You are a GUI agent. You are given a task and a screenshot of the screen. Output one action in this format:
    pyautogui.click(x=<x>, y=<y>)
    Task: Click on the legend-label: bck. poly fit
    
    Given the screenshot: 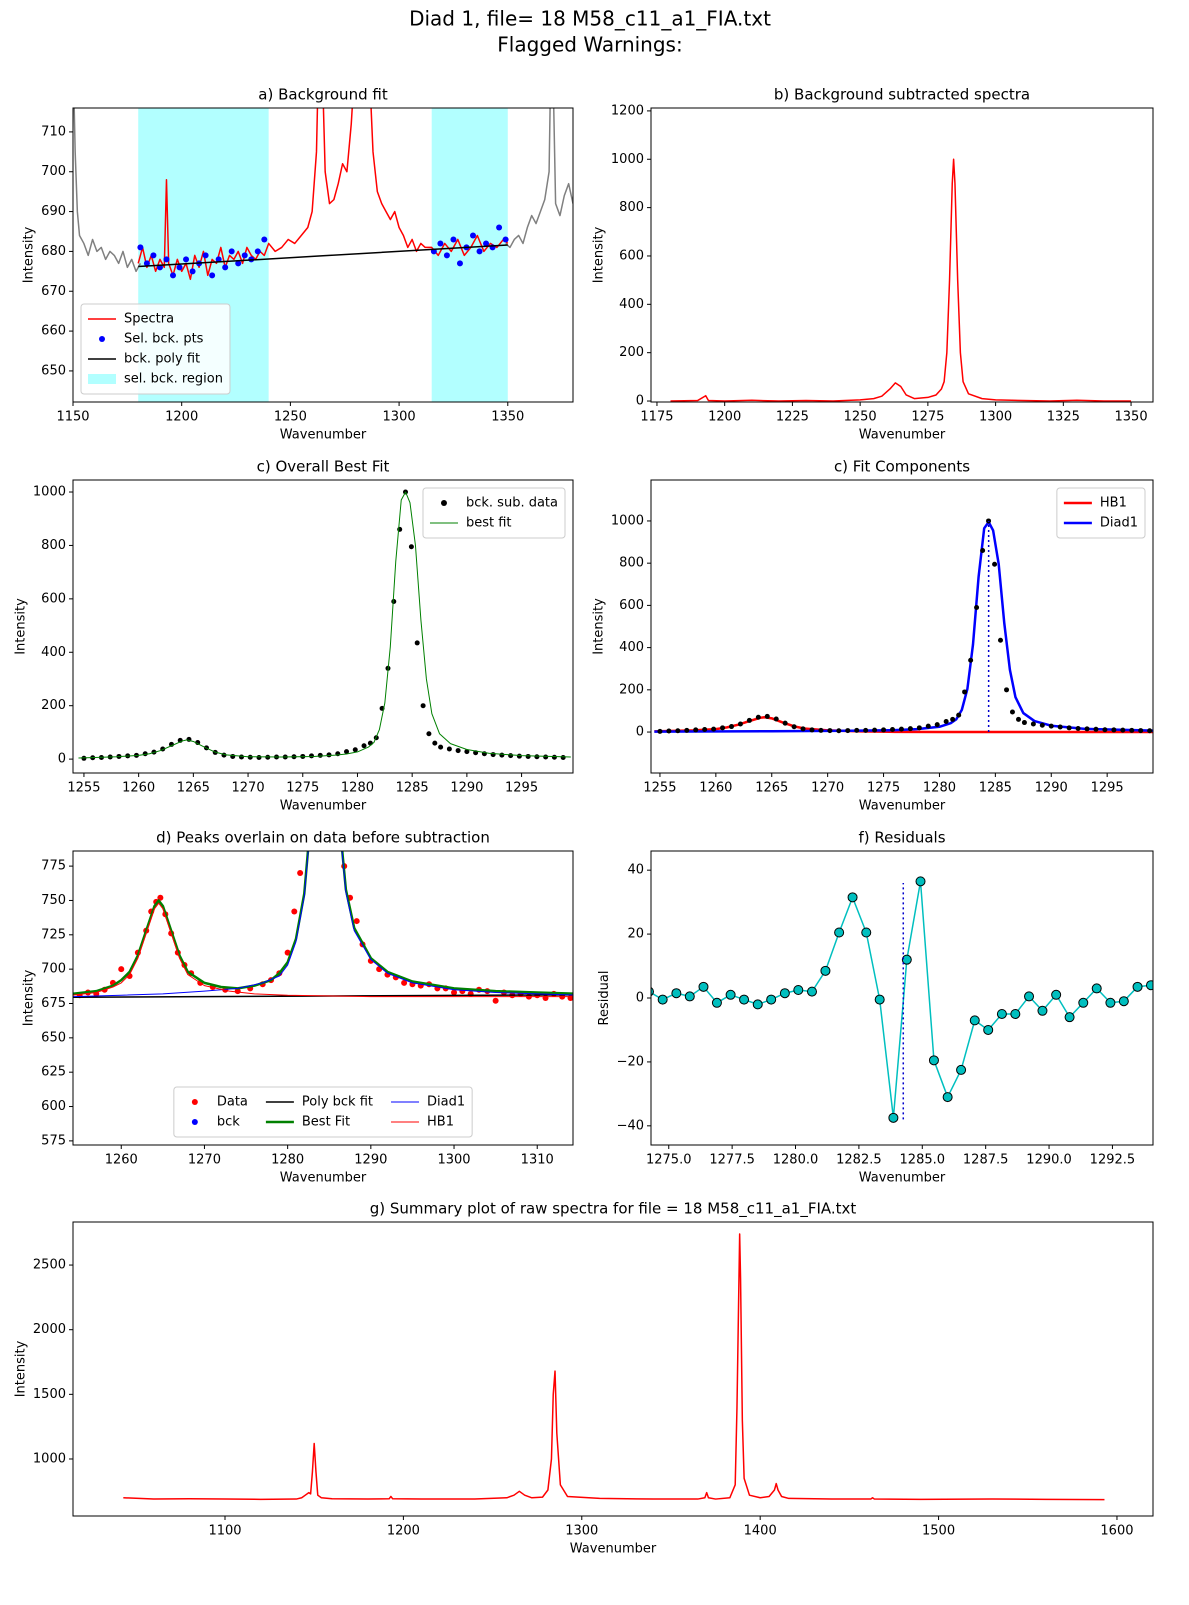 What is the action you would take?
    pyautogui.click(x=162, y=359)
    